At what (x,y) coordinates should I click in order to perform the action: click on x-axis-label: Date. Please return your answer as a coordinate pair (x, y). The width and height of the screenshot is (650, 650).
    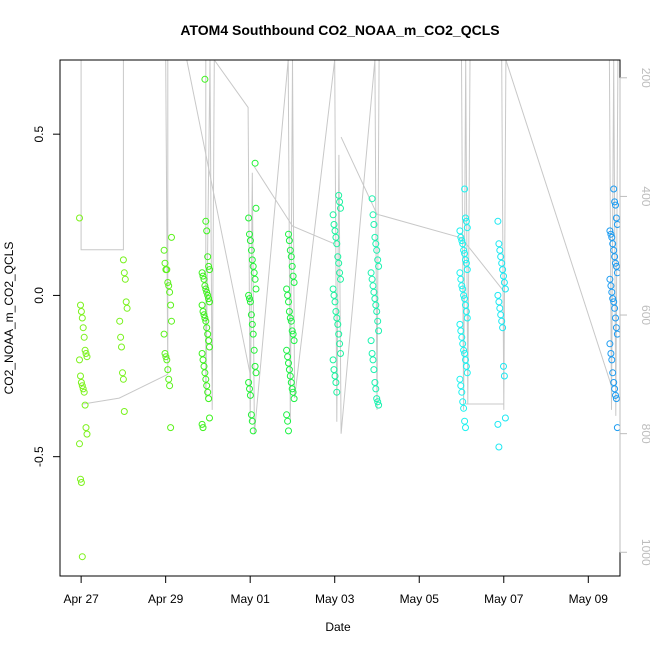
    Looking at the image, I should click on (338, 627).